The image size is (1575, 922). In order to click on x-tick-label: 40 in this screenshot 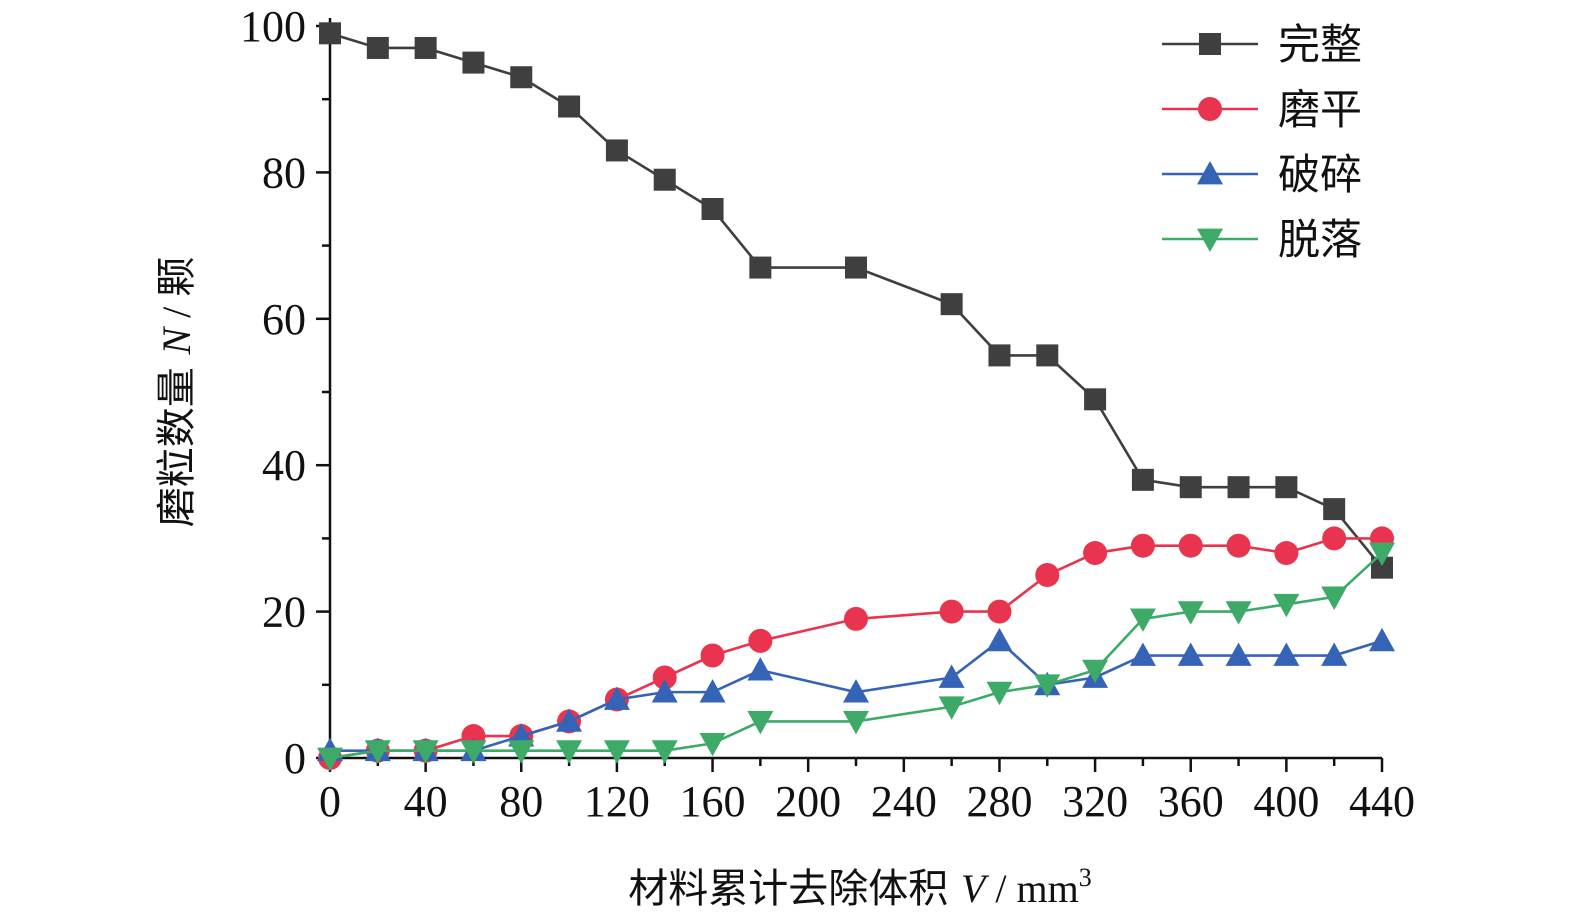, I will do `click(426, 801)`.